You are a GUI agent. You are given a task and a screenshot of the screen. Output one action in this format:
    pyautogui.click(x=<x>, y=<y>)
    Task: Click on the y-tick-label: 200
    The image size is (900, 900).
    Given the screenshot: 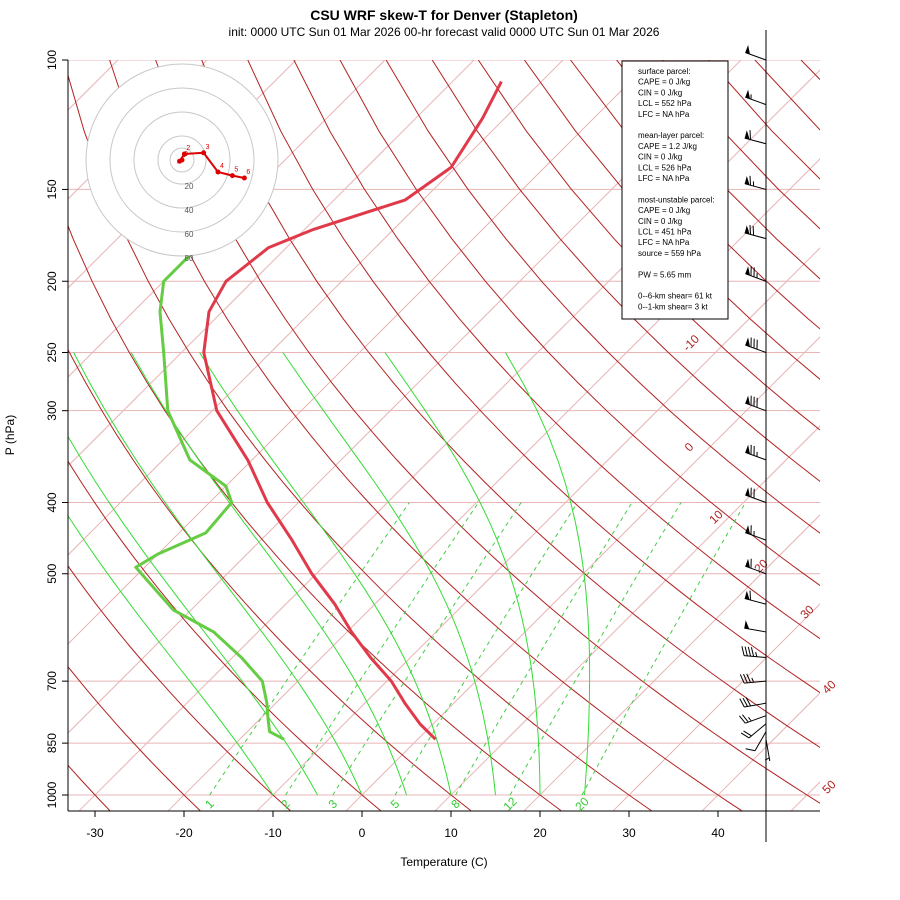 What is the action you would take?
    pyautogui.click(x=52, y=281)
    